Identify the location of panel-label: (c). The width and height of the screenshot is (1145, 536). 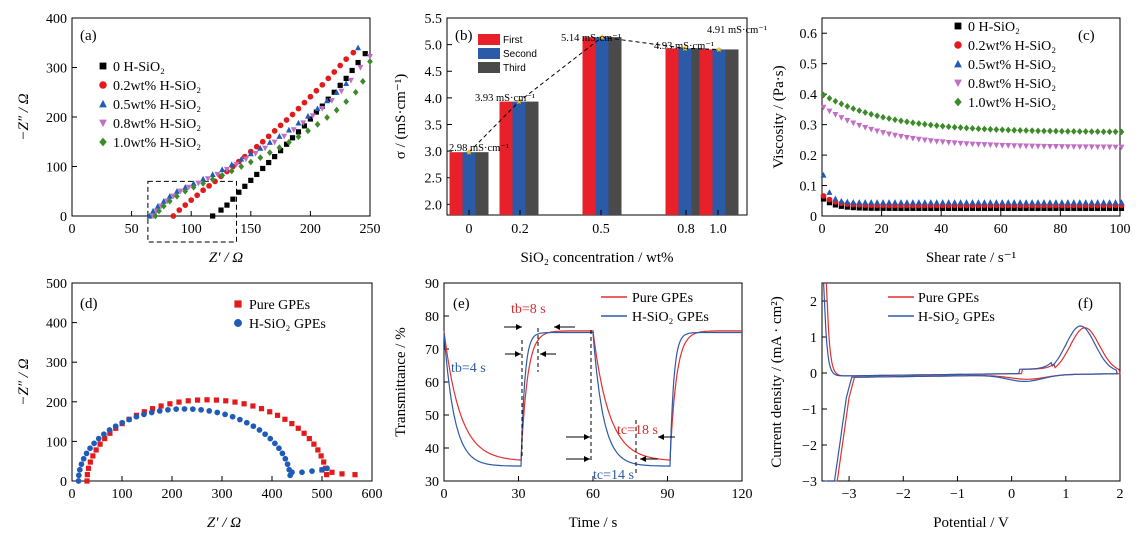
(1086, 36).